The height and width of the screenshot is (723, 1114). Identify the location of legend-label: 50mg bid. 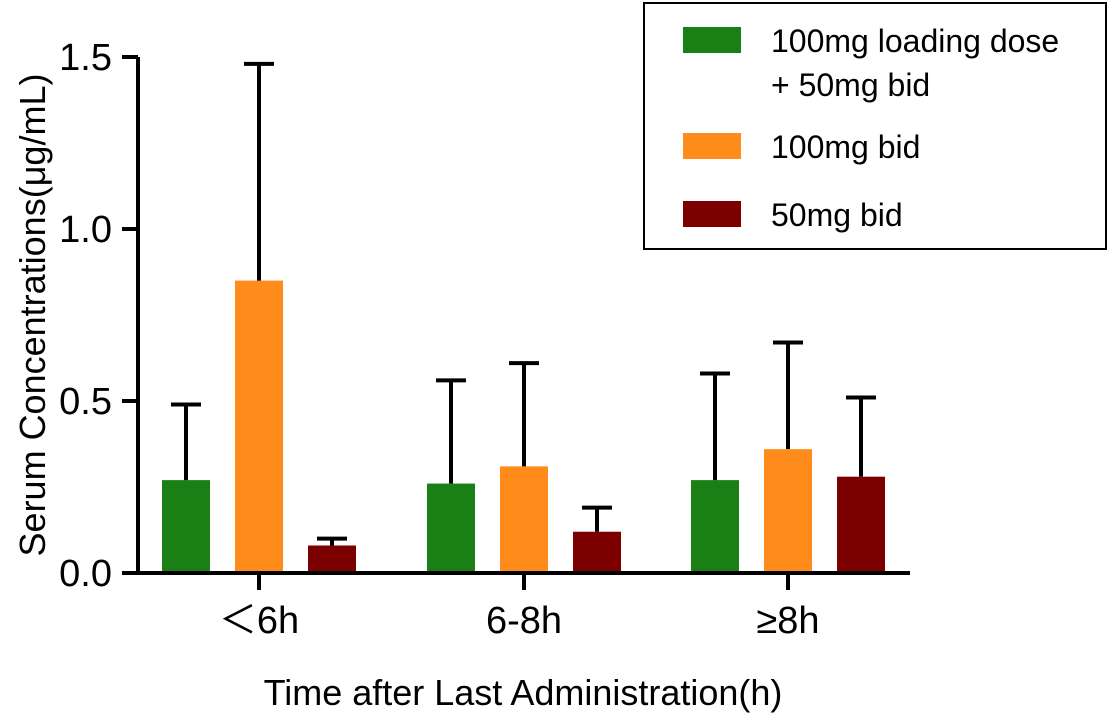
(837, 215).